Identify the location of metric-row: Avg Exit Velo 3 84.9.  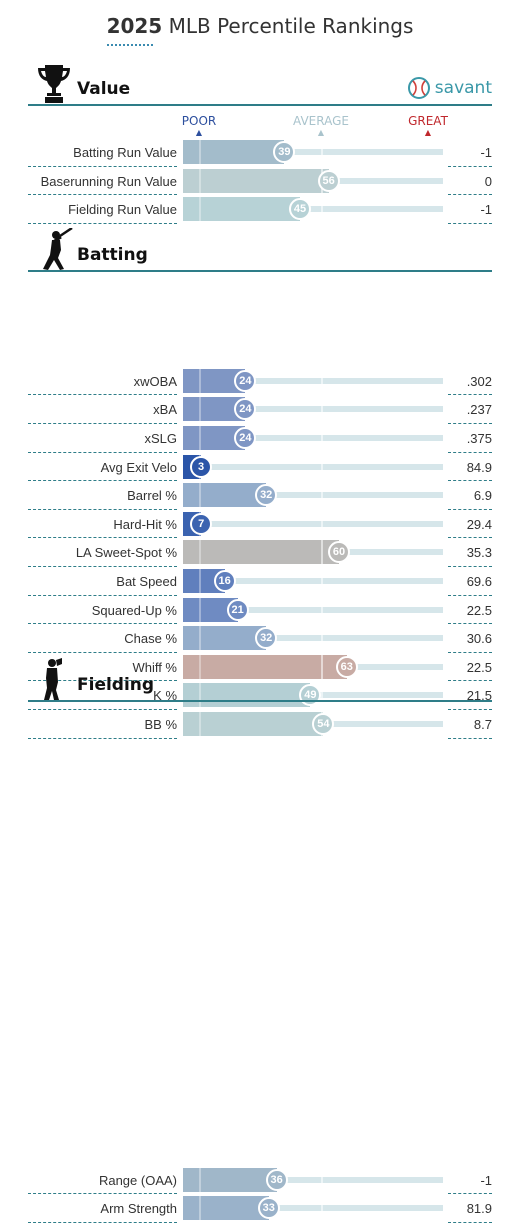
(260, 467).